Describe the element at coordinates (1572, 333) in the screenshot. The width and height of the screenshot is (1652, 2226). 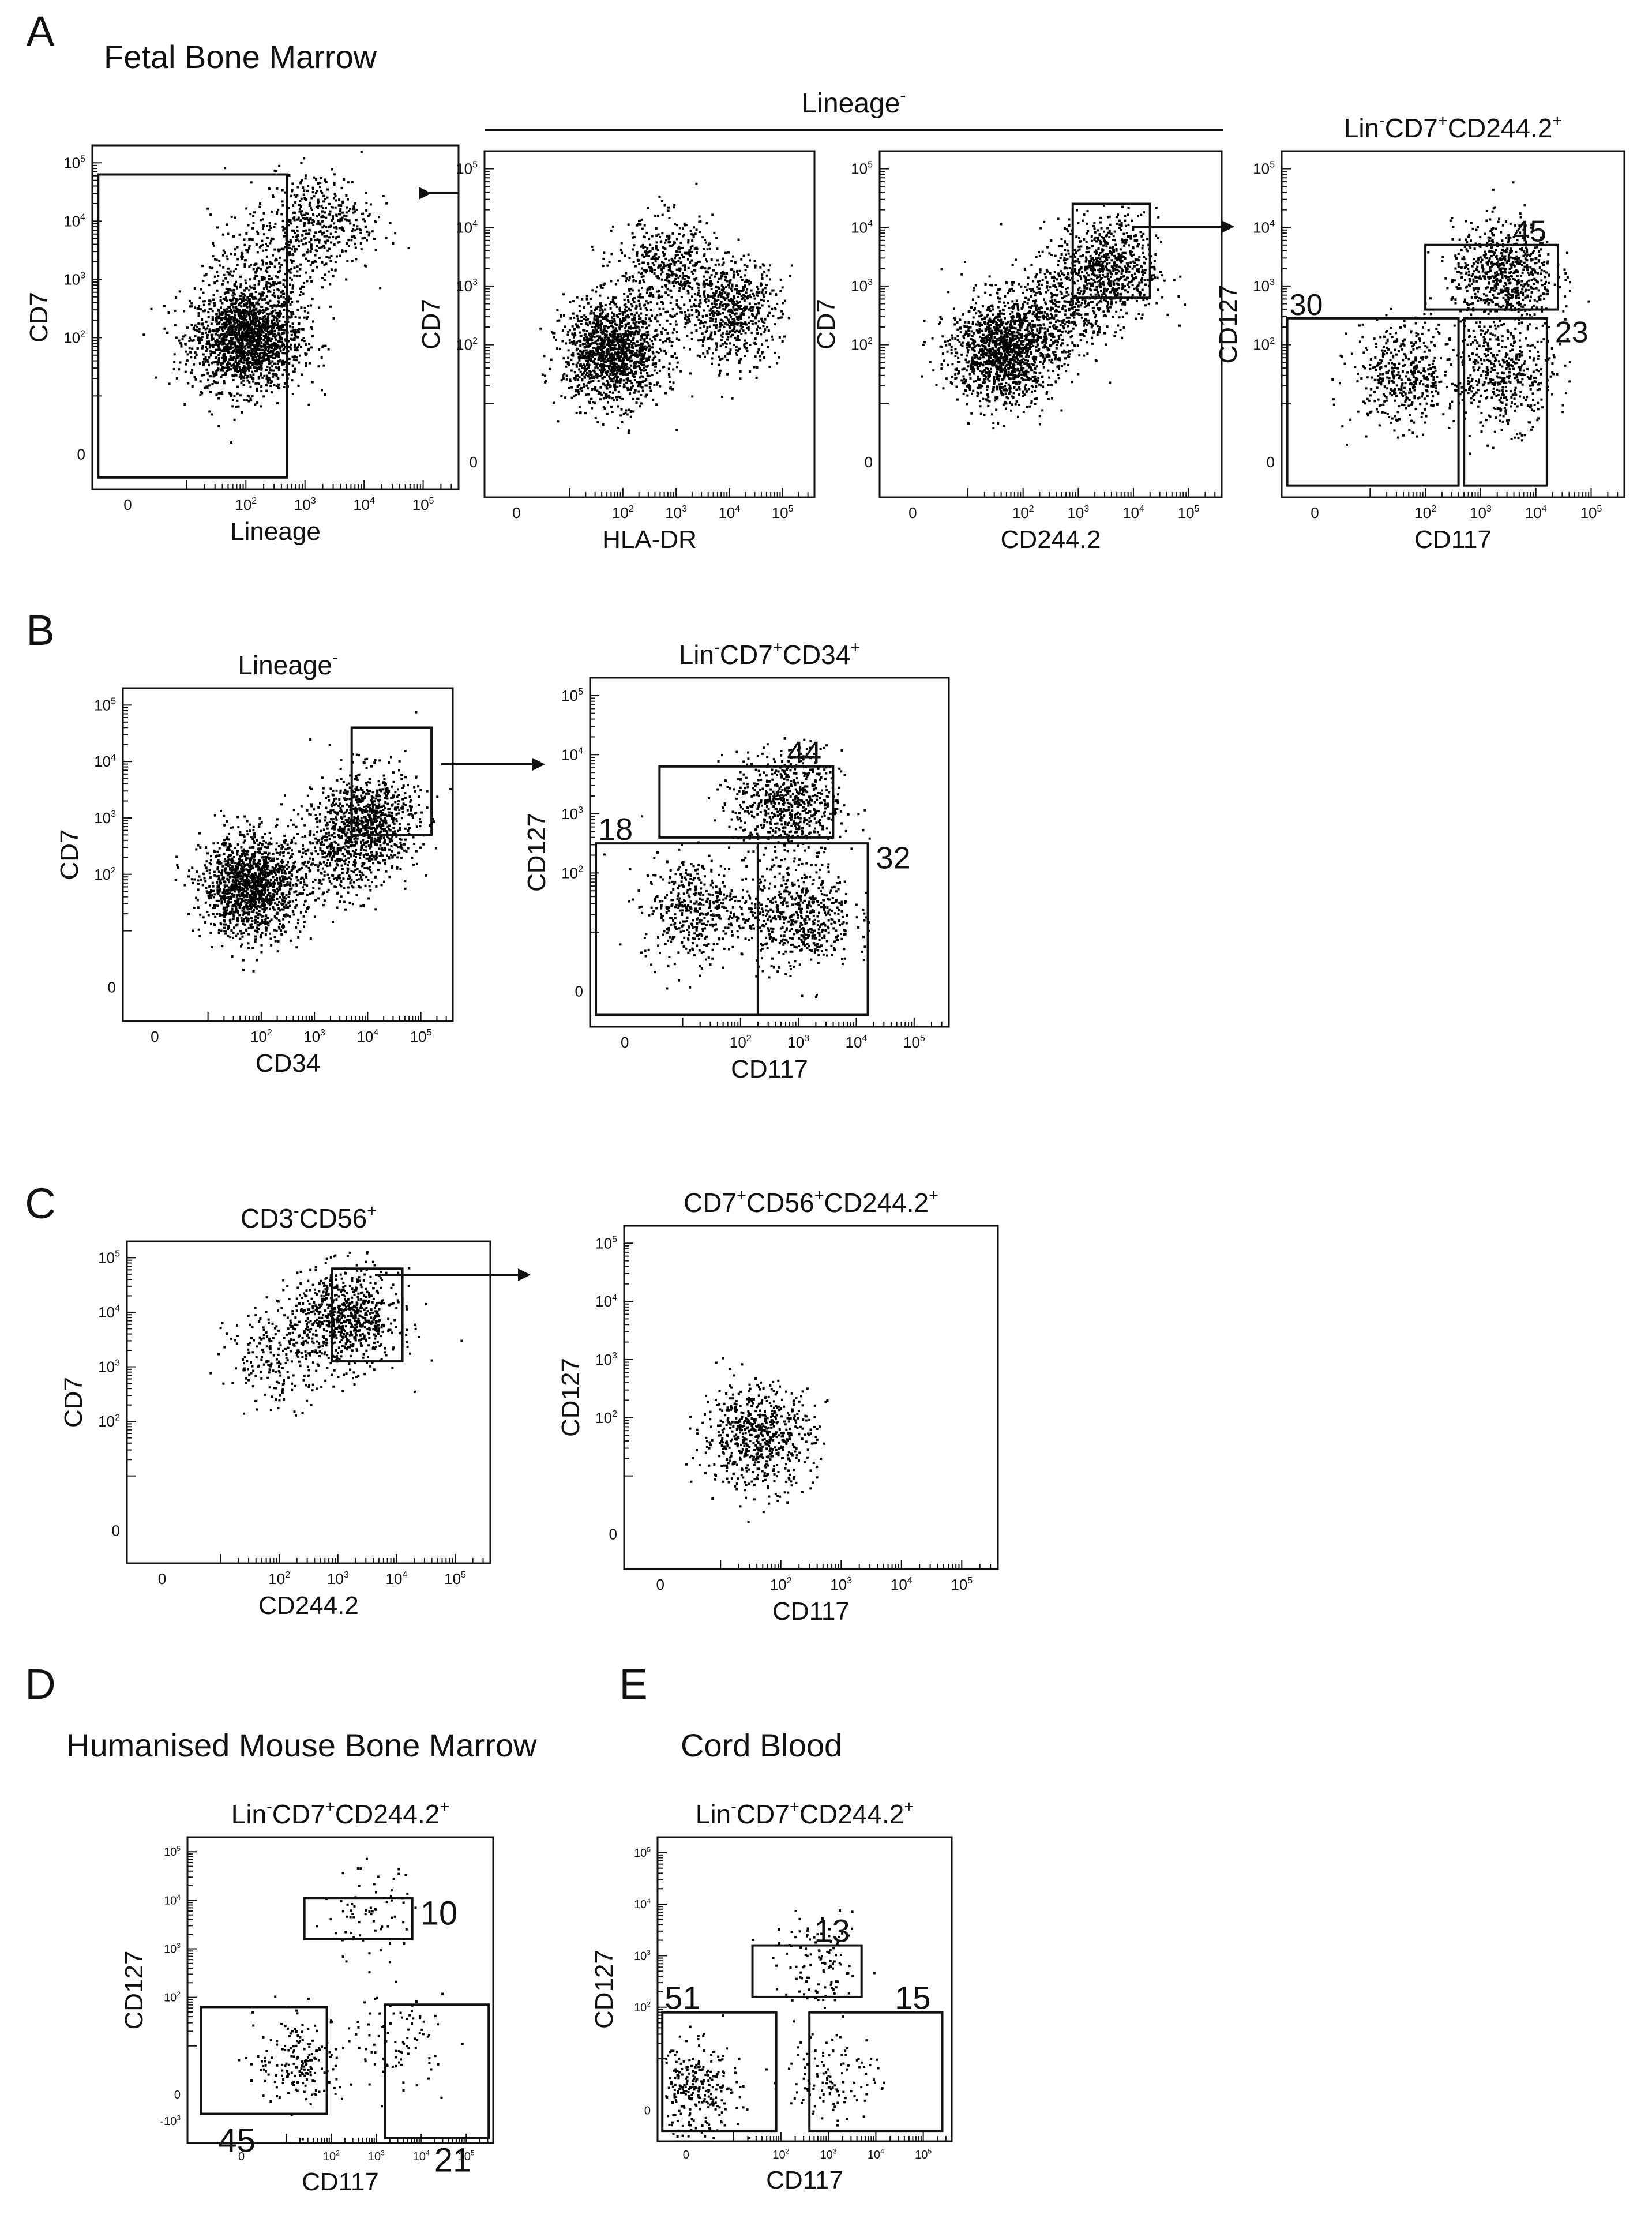
I see `gate-label: 23` at that location.